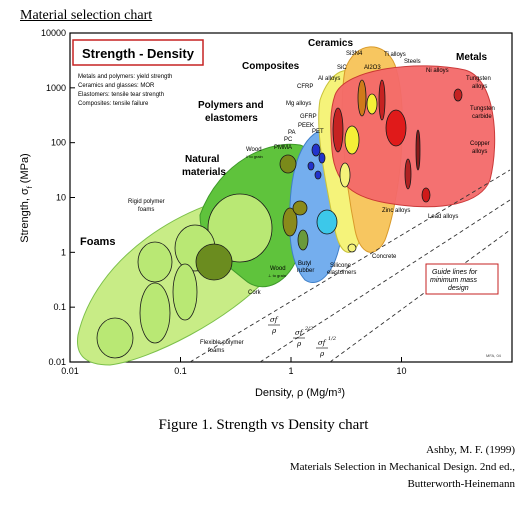 Image resolution: width=527 pixels, height=517 pixels. I want to click on note: Ceramics and glasses: MOR, so click(116, 86).